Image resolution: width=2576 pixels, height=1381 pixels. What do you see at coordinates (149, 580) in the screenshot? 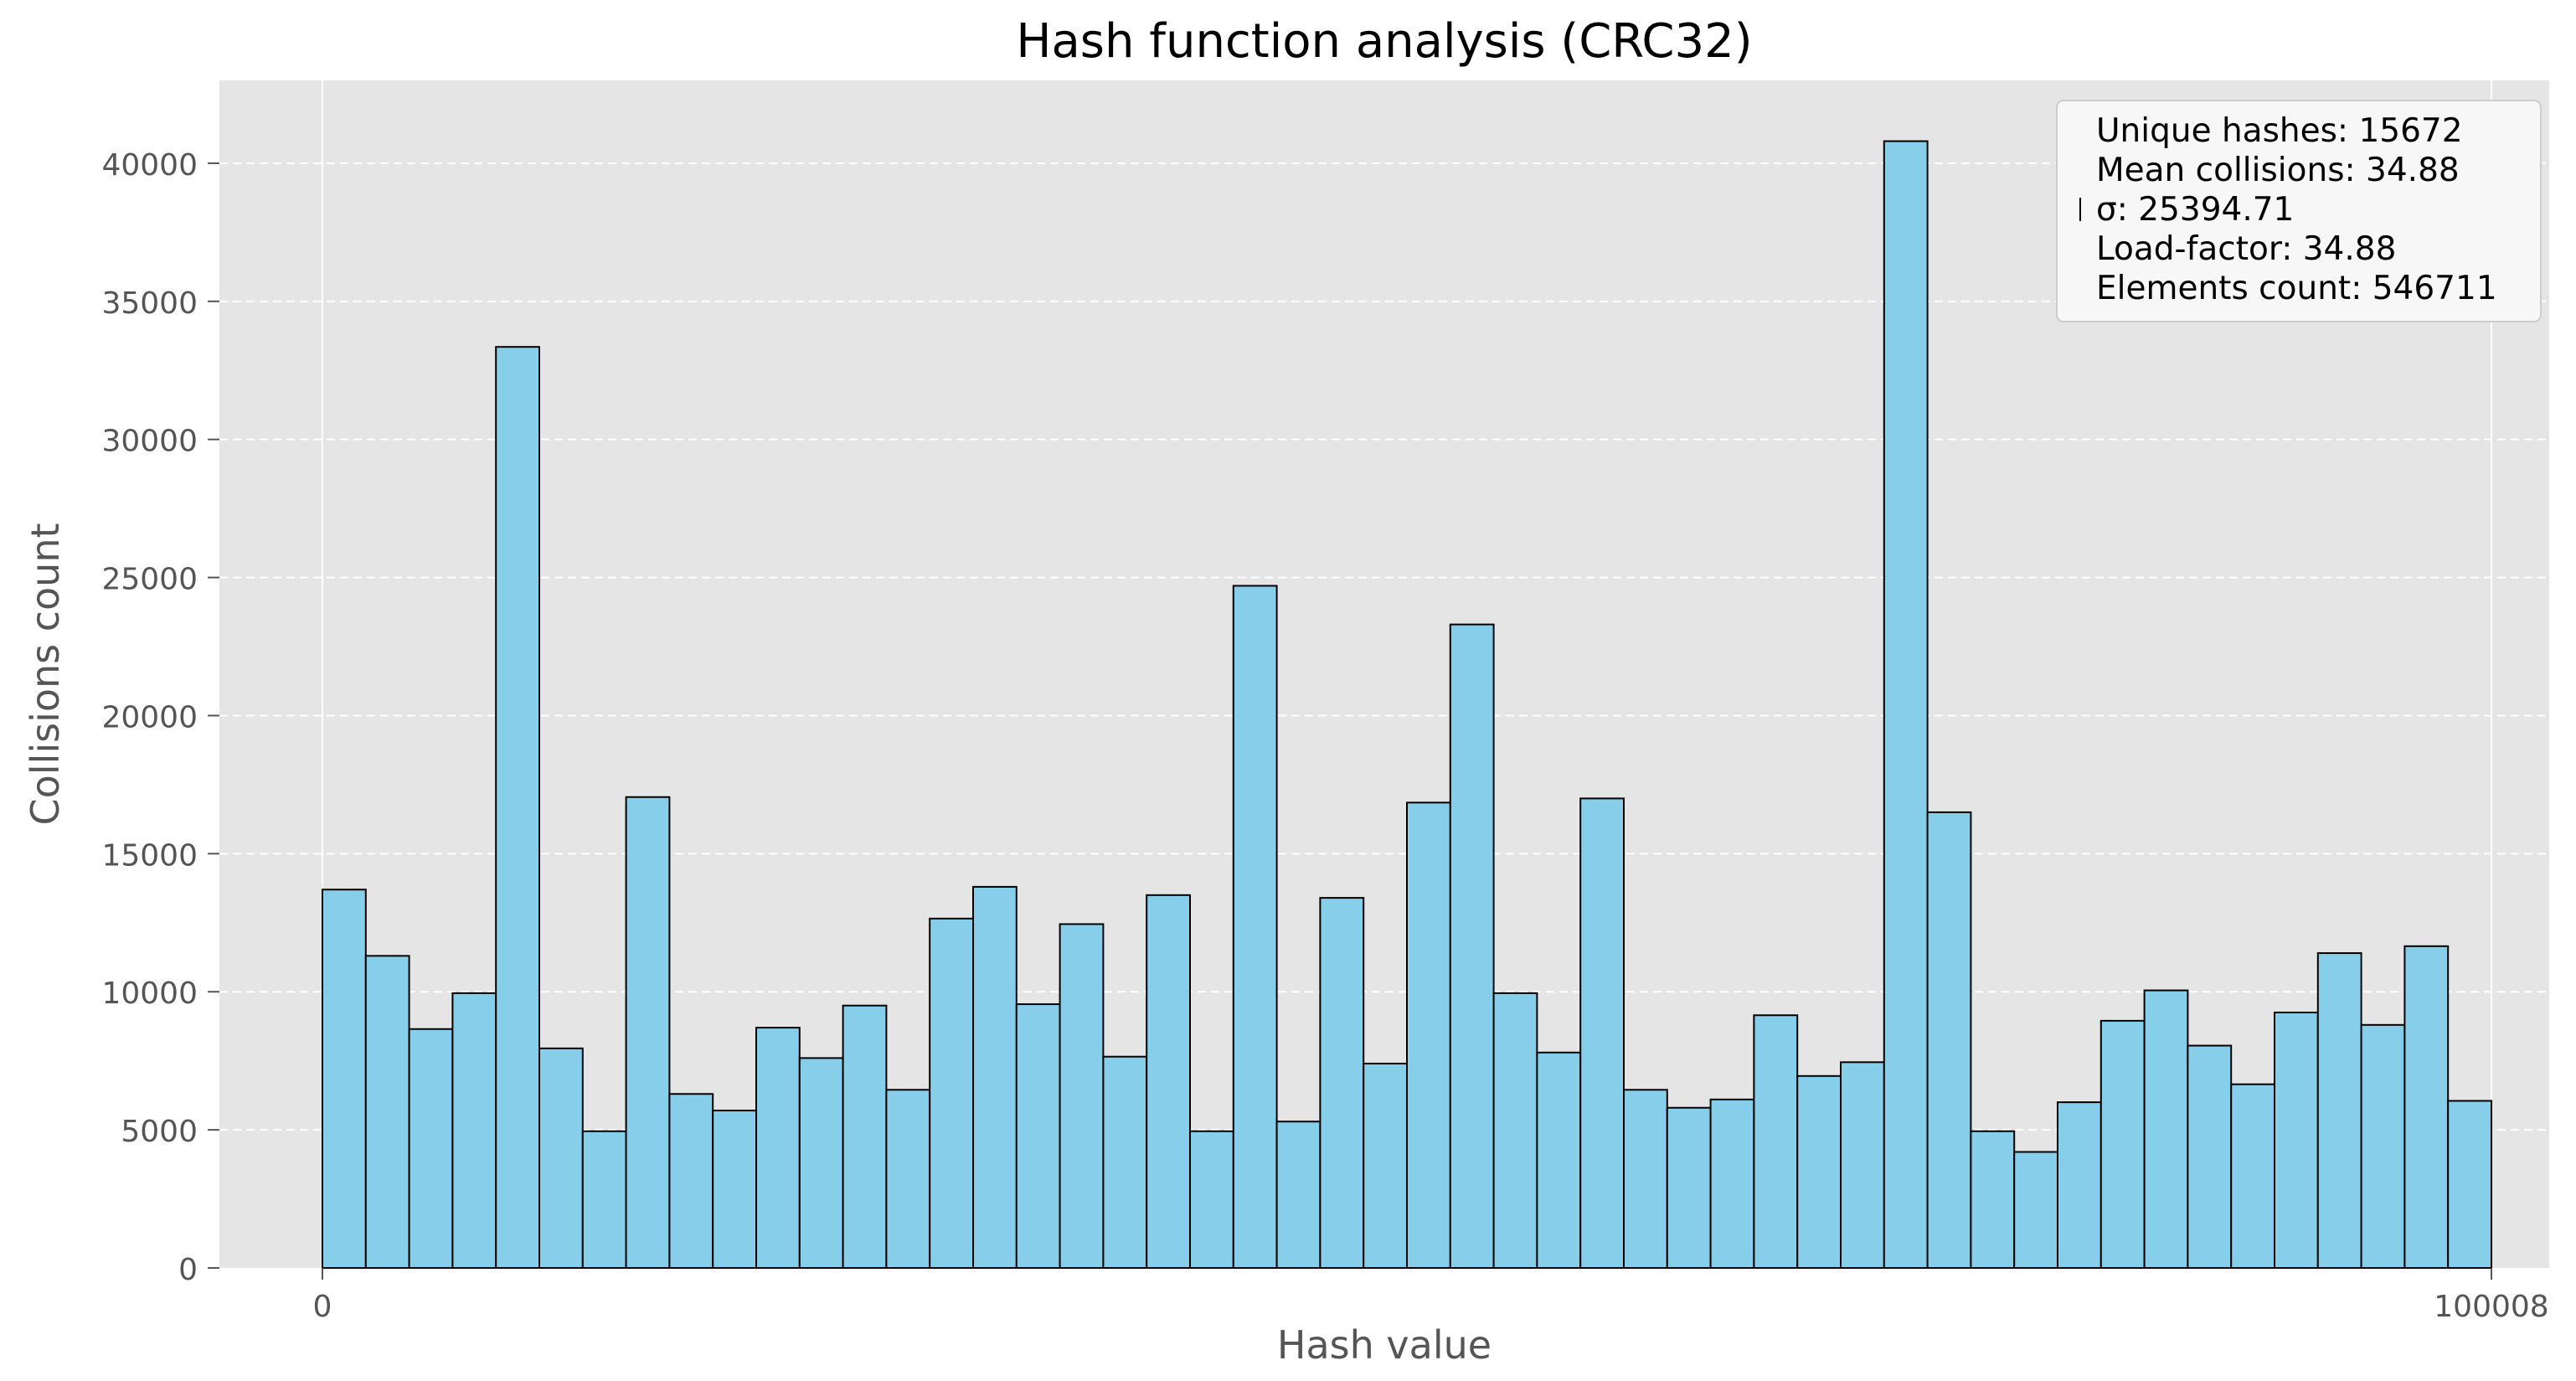
I see `y-tick-label: 25000` at bounding box center [149, 580].